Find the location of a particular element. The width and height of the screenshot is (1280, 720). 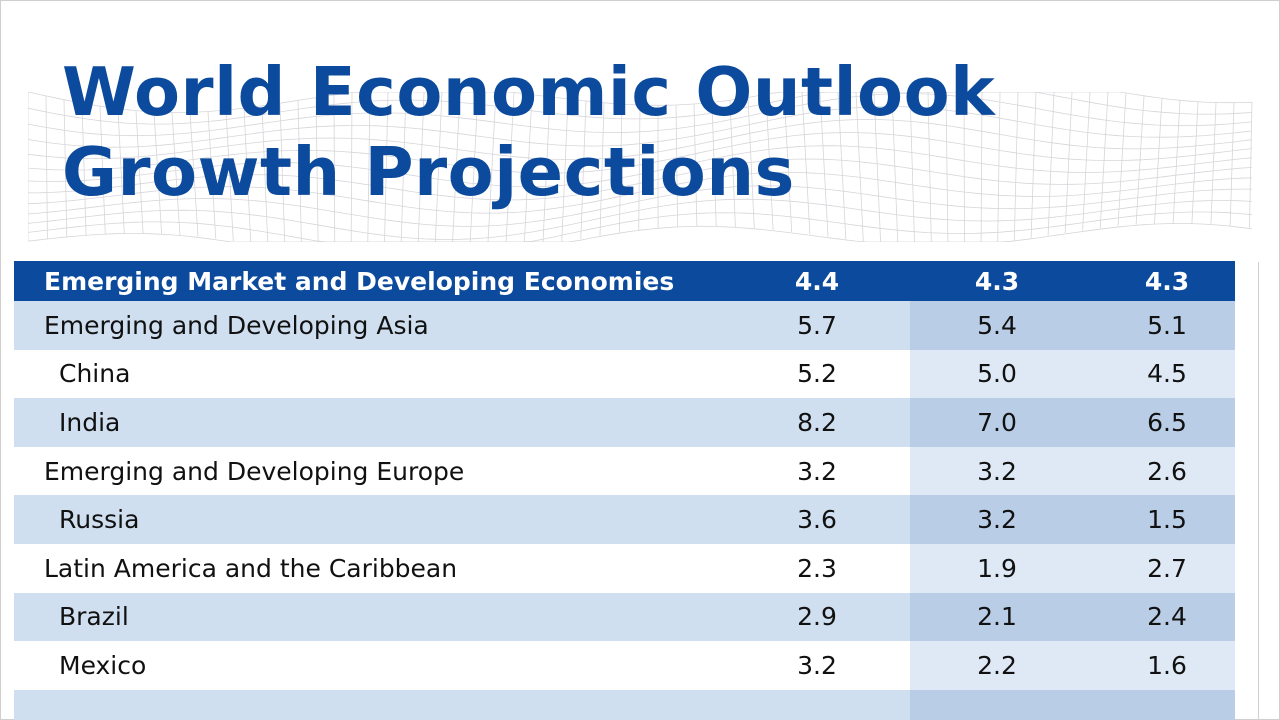

row-value-2: 5.0 is located at coordinates (997, 374).